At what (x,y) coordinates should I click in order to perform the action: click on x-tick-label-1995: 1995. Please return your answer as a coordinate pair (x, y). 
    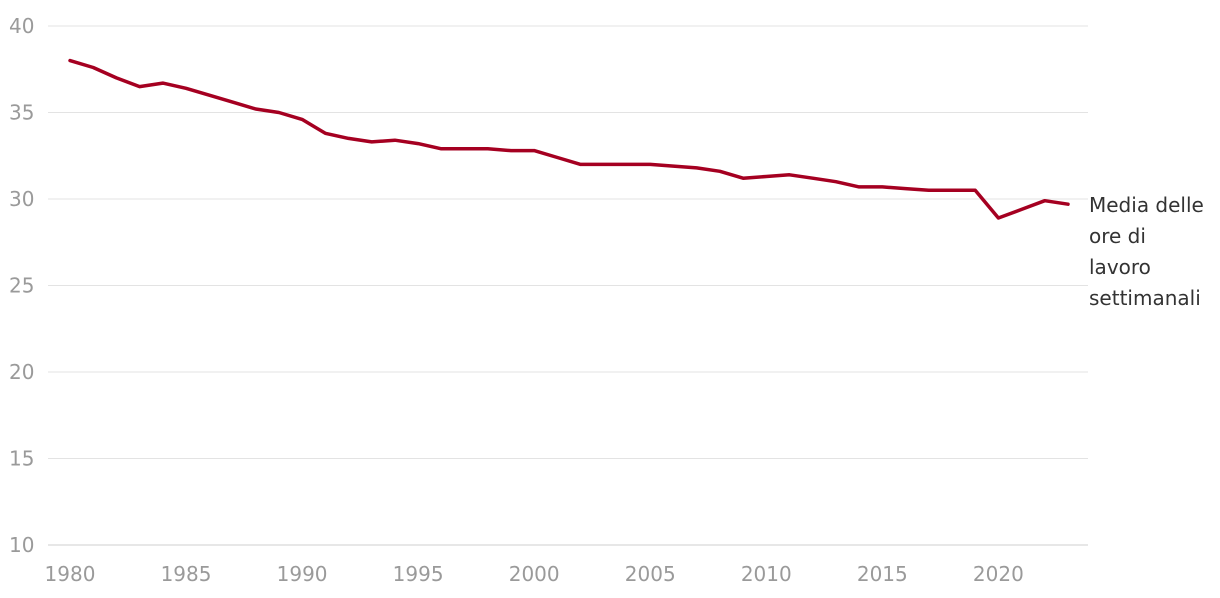
    Looking at the image, I should click on (418, 574).